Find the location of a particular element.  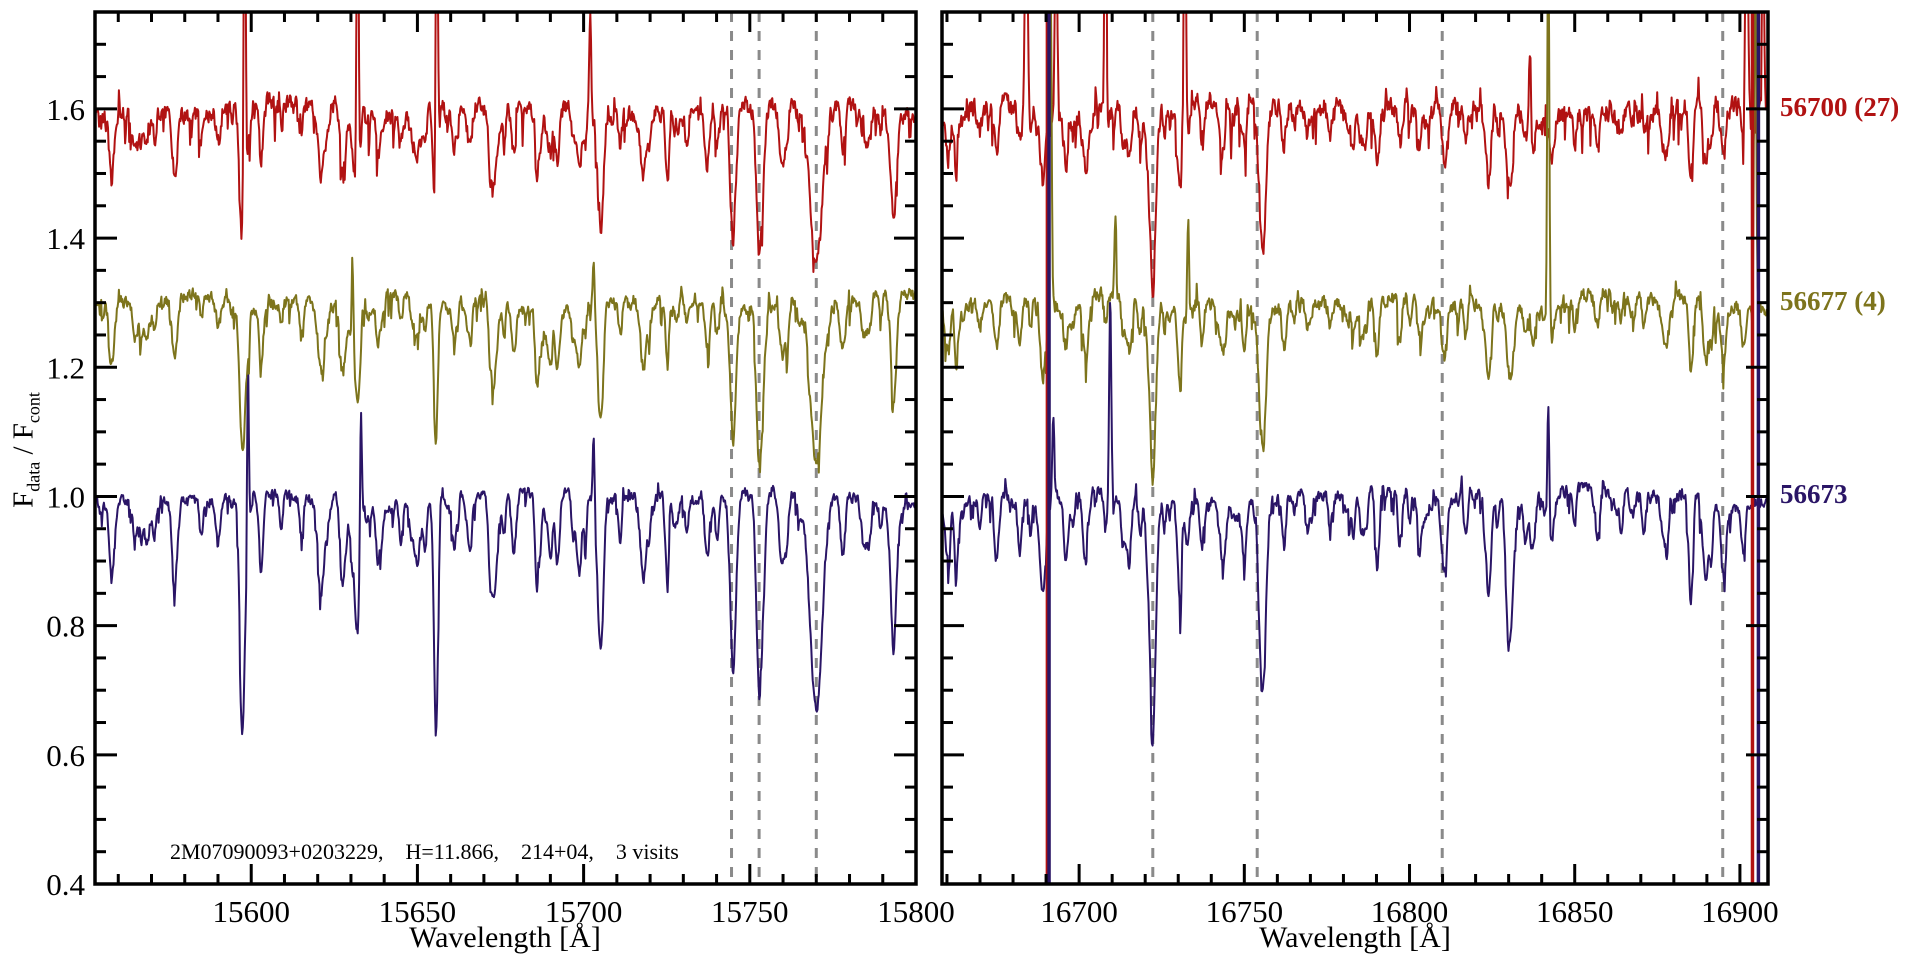

legend-label-2: 56673 is located at coordinates (1814, 494).